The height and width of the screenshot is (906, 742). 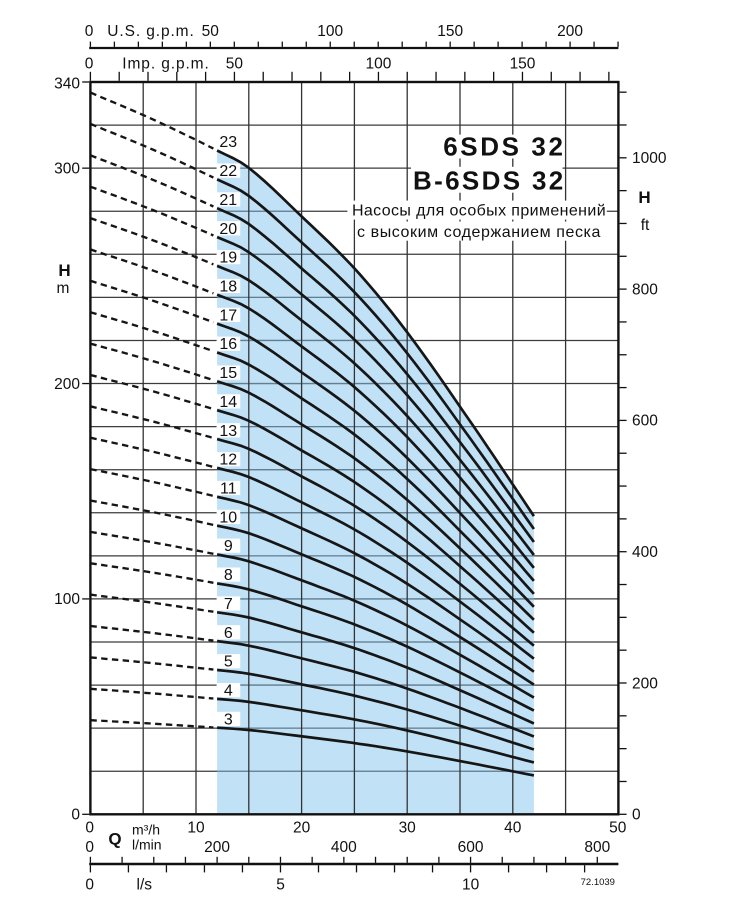 What do you see at coordinates (598, 882) in the screenshot?
I see `svg-text: 72.1039` at bounding box center [598, 882].